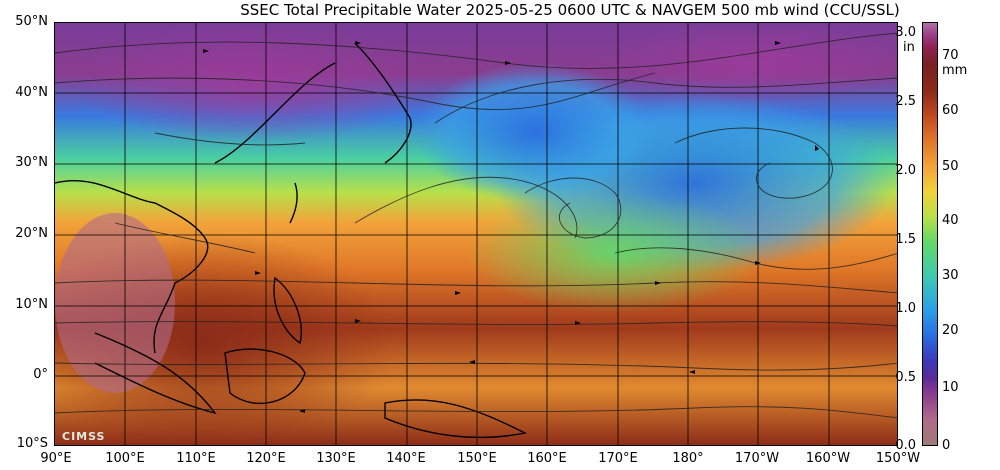 The width and height of the screenshot is (1000, 470). What do you see at coordinates (950, 387) in the screenshot?
I see `colorbar-mm-tick: 10` at bounding box center [950, 387].